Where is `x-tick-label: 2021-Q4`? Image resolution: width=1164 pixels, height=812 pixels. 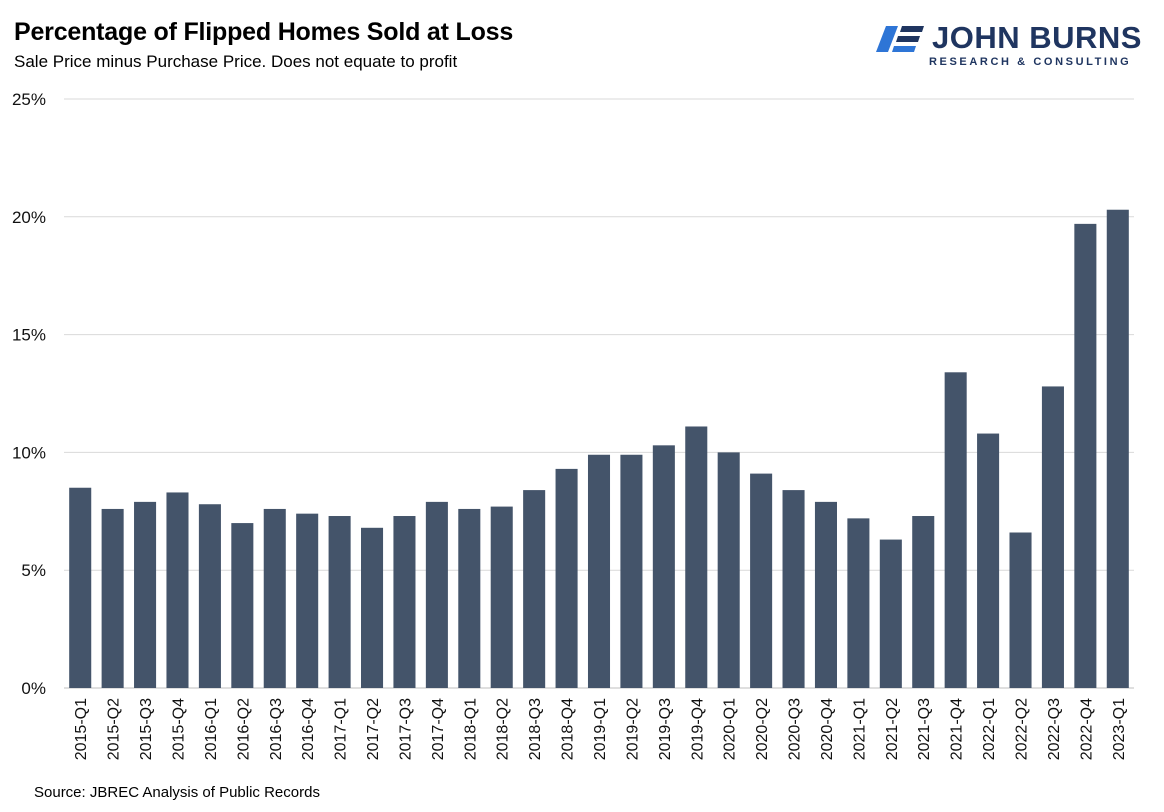 x-tick-label: 2021-Q4 is located at coordinates (957, 729).